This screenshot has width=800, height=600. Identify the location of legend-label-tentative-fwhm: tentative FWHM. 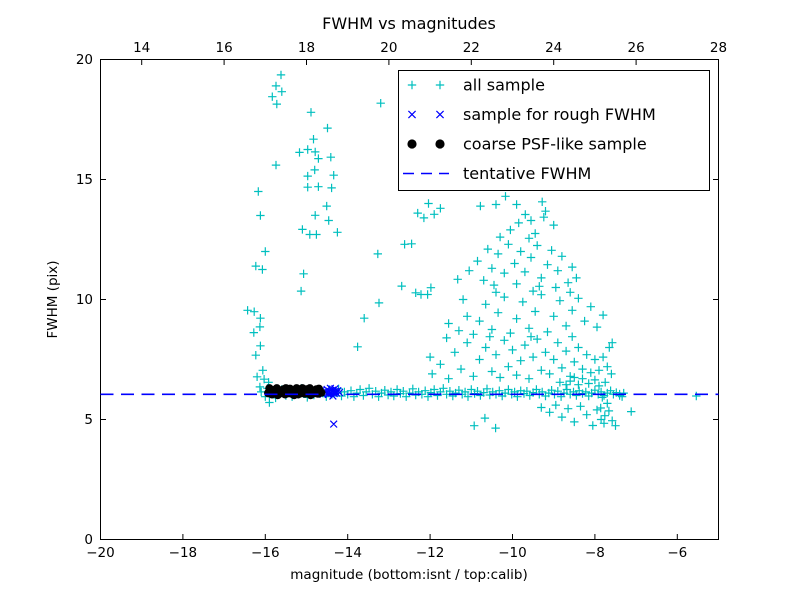
(527, 173).